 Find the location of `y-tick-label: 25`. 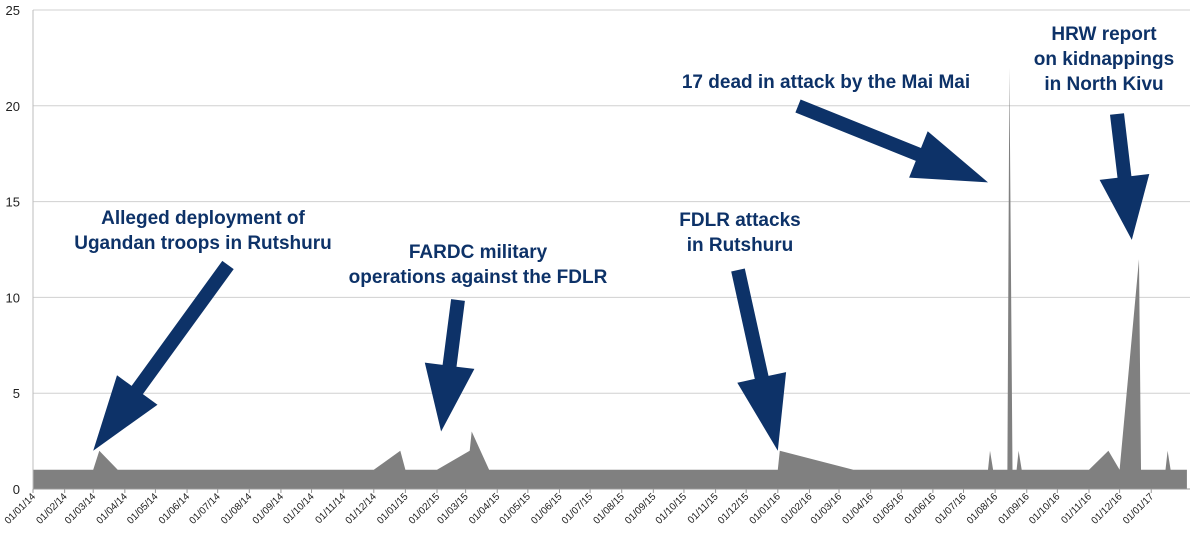

y-tick-label: 25 is located at coordinates (13, 10).